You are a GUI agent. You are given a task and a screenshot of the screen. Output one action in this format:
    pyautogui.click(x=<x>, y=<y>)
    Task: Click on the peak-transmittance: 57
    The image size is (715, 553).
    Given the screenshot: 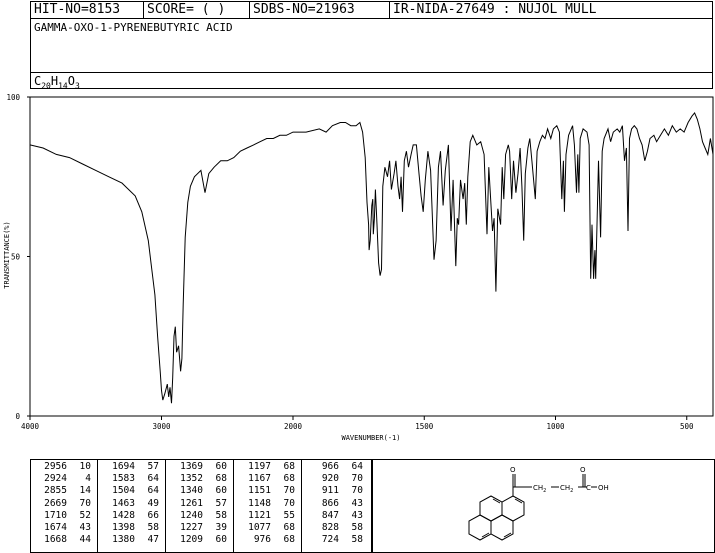 What is the action you would take?
    pyautogui.click(x=221, y=503)
    